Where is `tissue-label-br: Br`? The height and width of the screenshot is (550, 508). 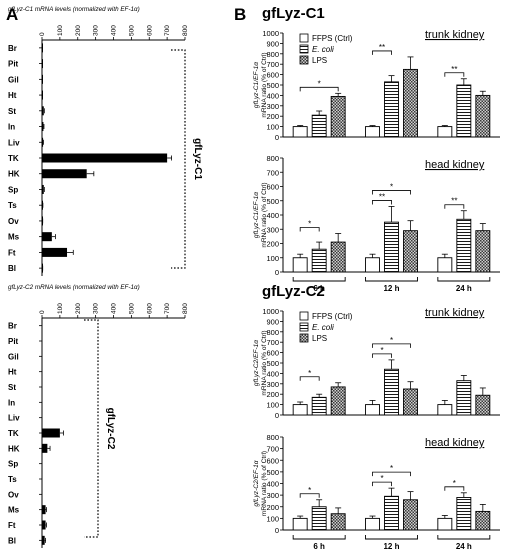
tissue-label-br: Br is located at coordinates (12, 48).